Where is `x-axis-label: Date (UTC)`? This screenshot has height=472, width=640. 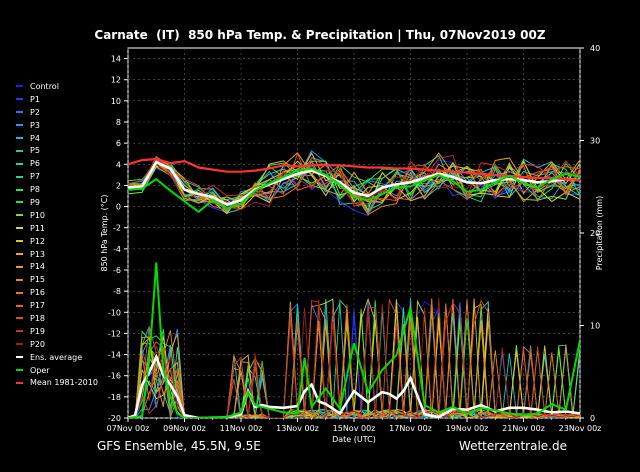
x-axis-label: Date (UTC) is located at coordinates (354, 439).